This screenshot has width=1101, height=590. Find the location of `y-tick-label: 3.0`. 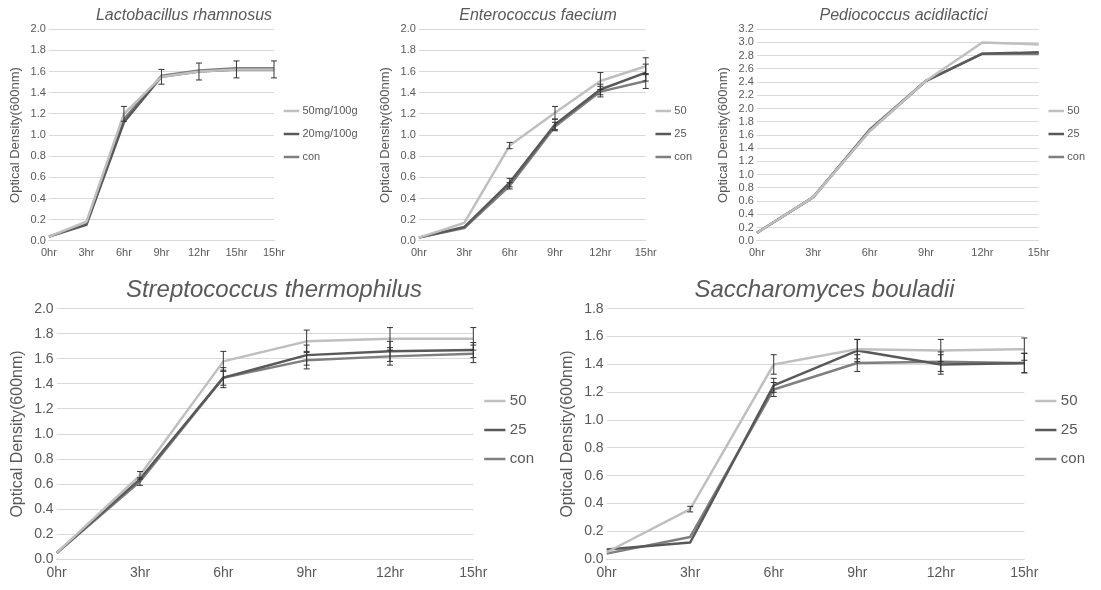

y-tick-label: 3.0 is located at coordinates (746, 41).